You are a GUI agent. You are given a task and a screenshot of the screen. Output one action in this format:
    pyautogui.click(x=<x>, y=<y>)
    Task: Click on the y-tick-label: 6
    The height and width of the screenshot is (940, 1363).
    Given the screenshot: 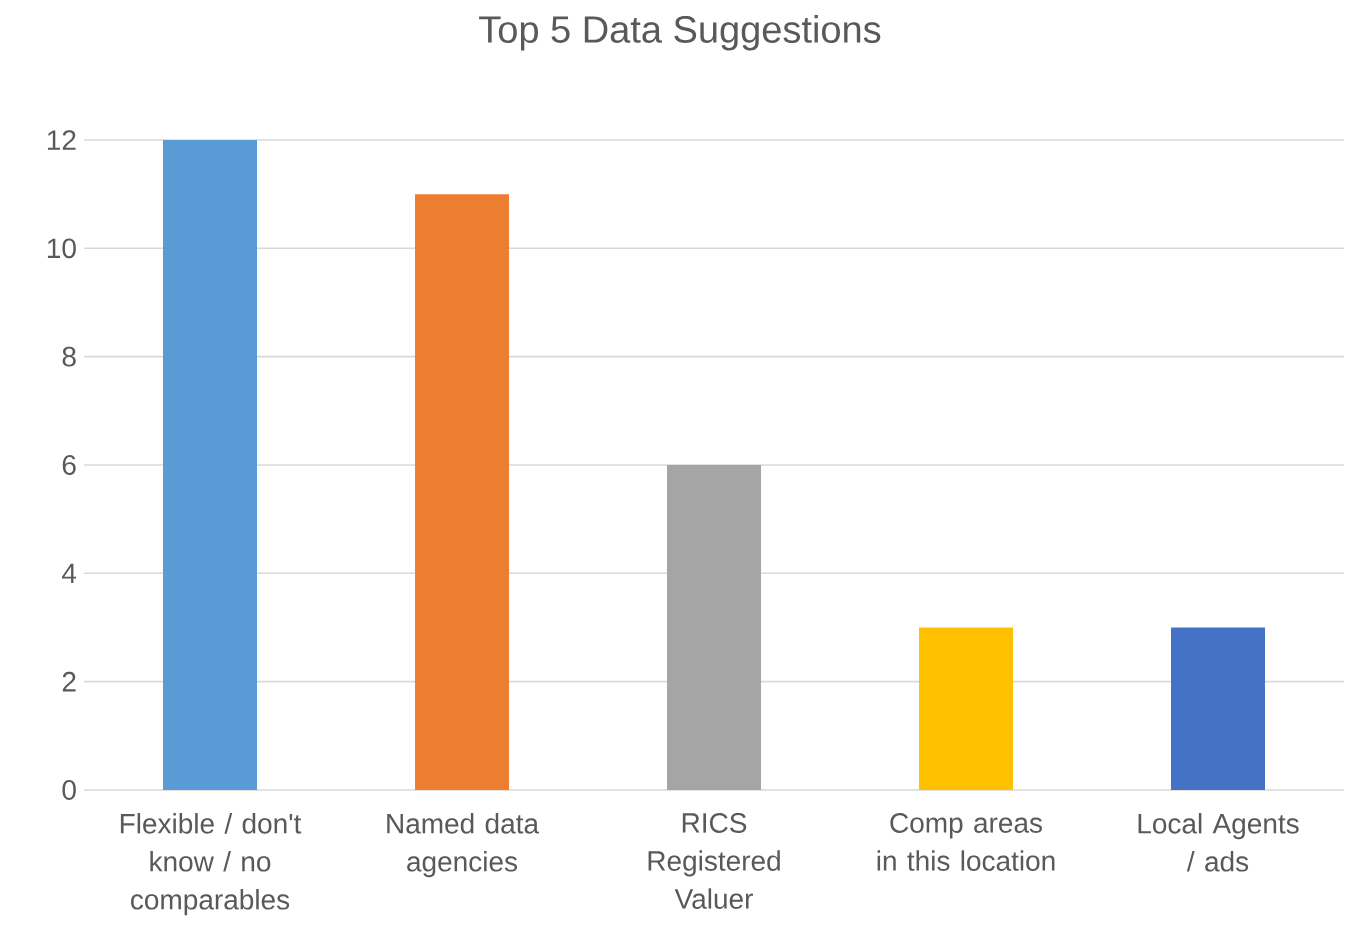 What is the action you would take?
    pyautogui.click(x=69, y=465)
    